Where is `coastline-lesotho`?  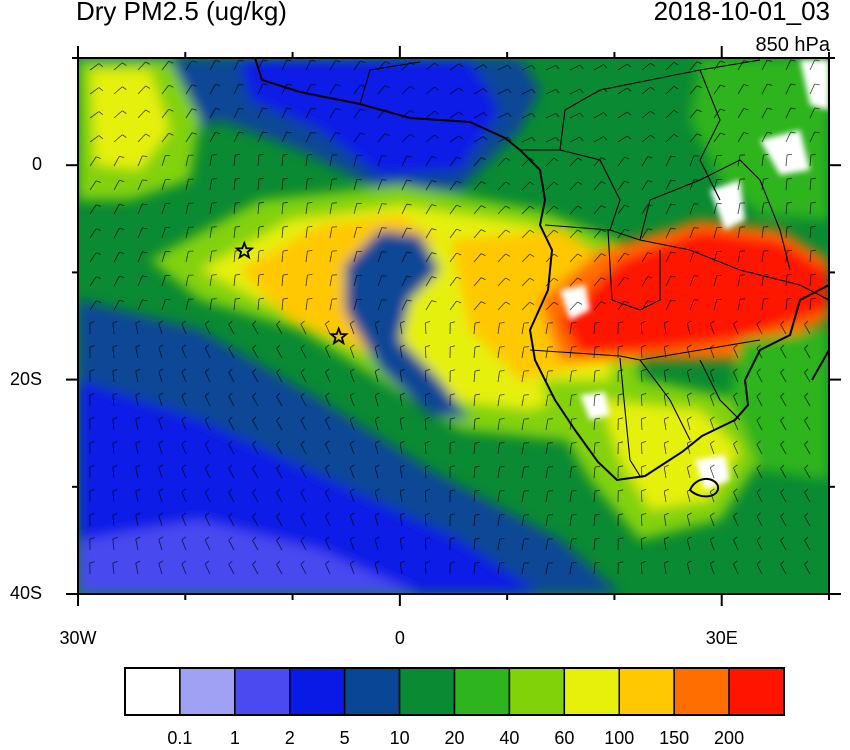 coastline-lesotho is located at coordinates (704, 488).